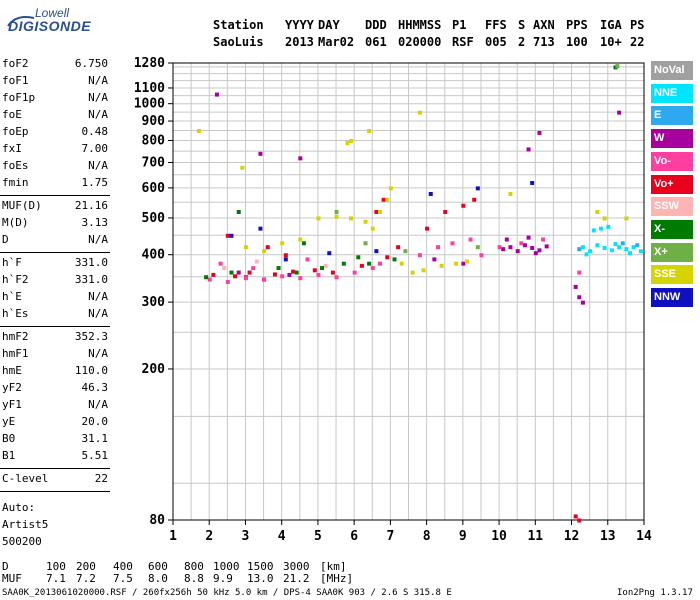  What do you see at coordinates (55, 82) in the screenshot?
I see `param-row: foF1 N/A` at bounding box center [55, 82].